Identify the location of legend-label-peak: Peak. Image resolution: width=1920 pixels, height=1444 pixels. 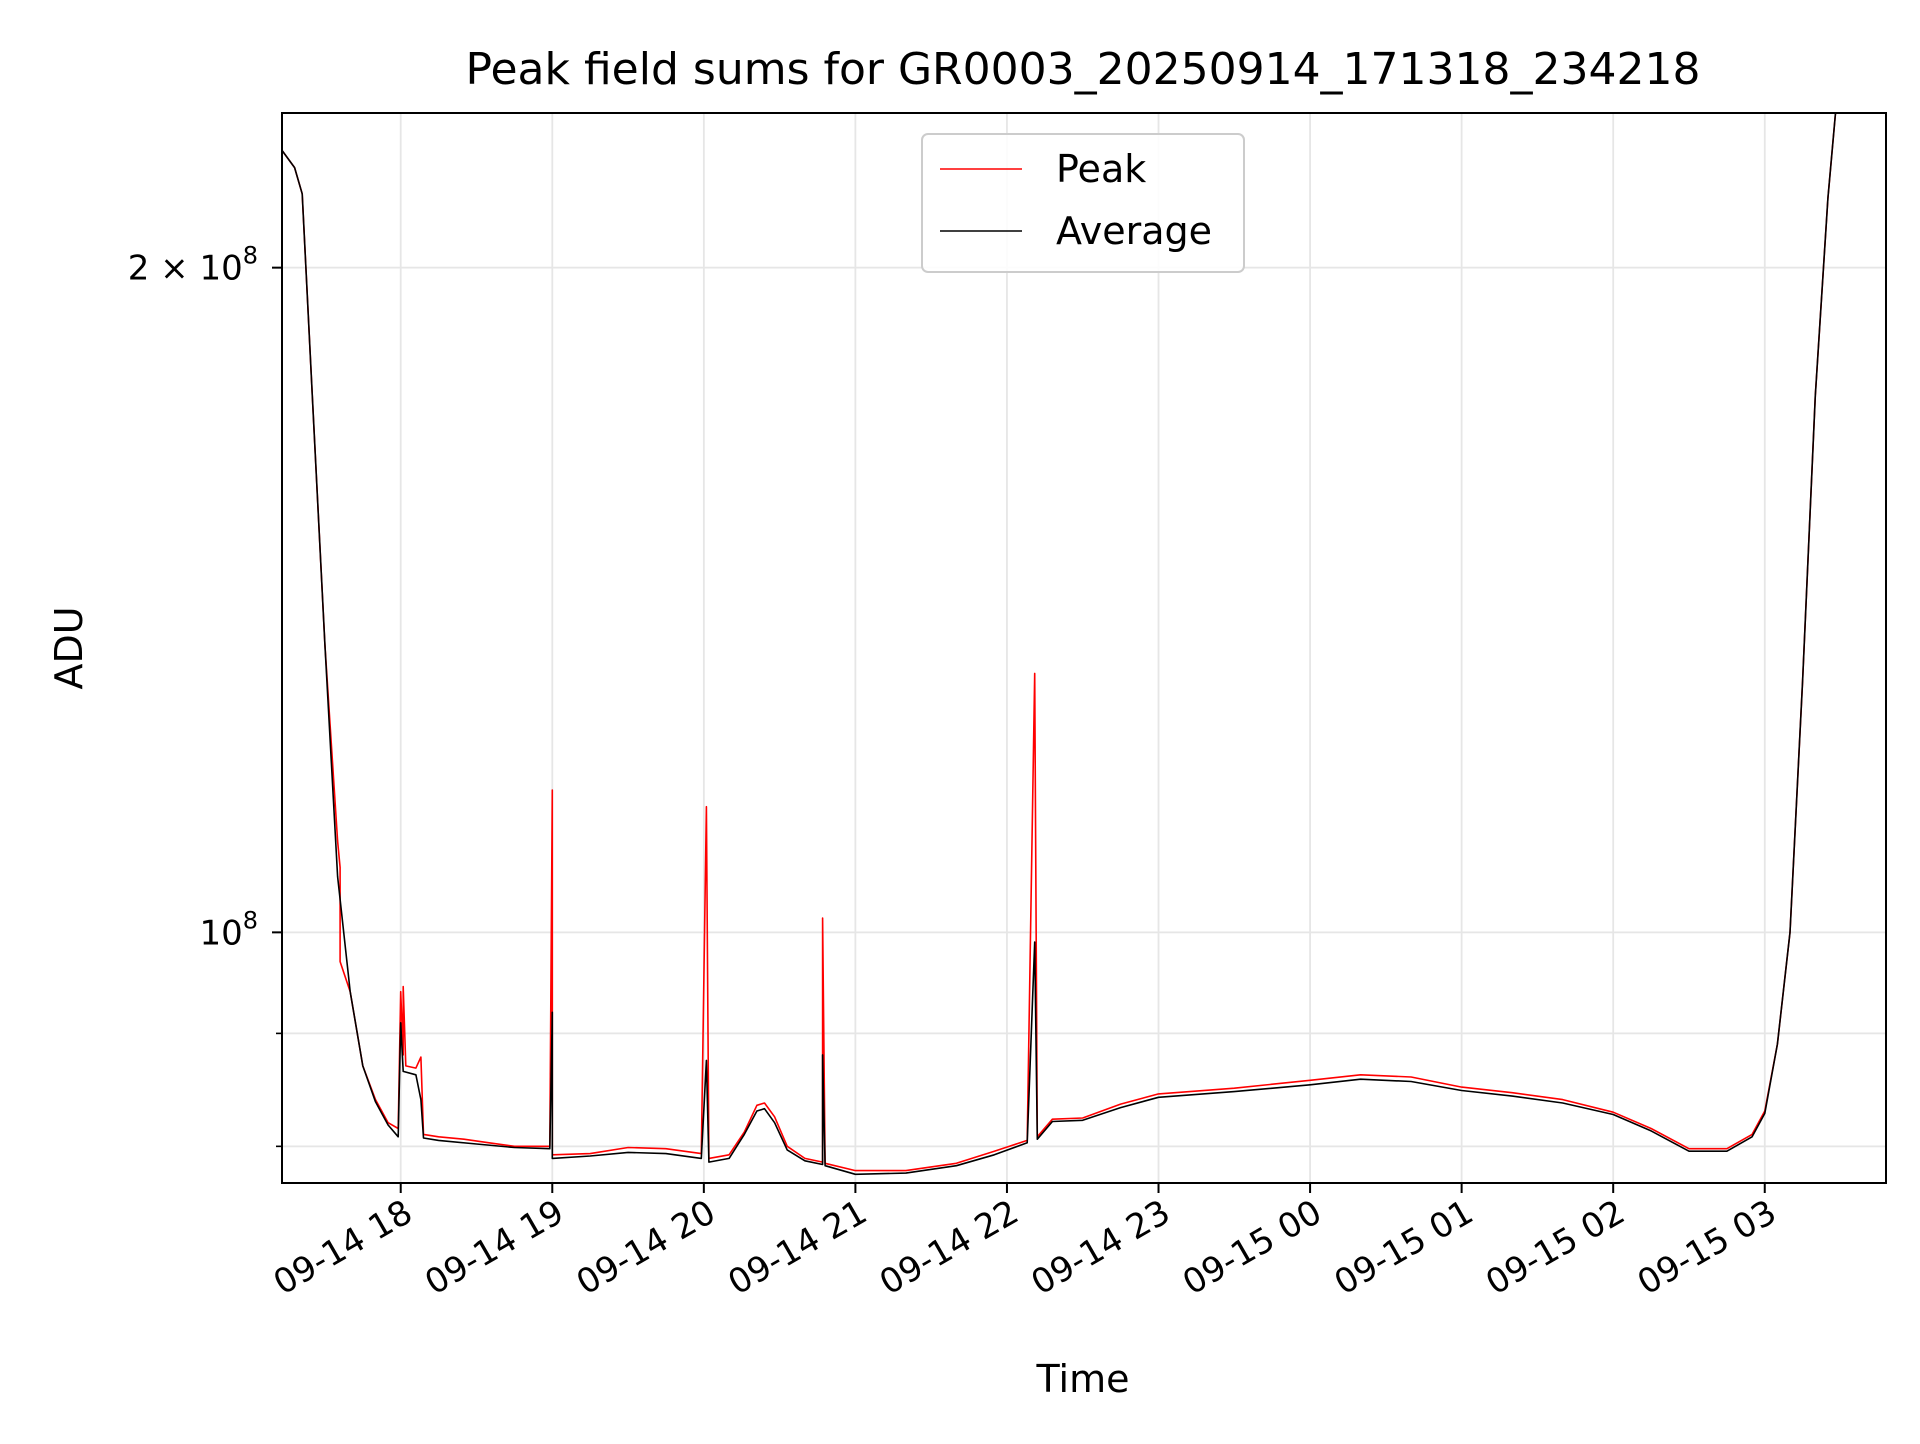
(1101, 169).